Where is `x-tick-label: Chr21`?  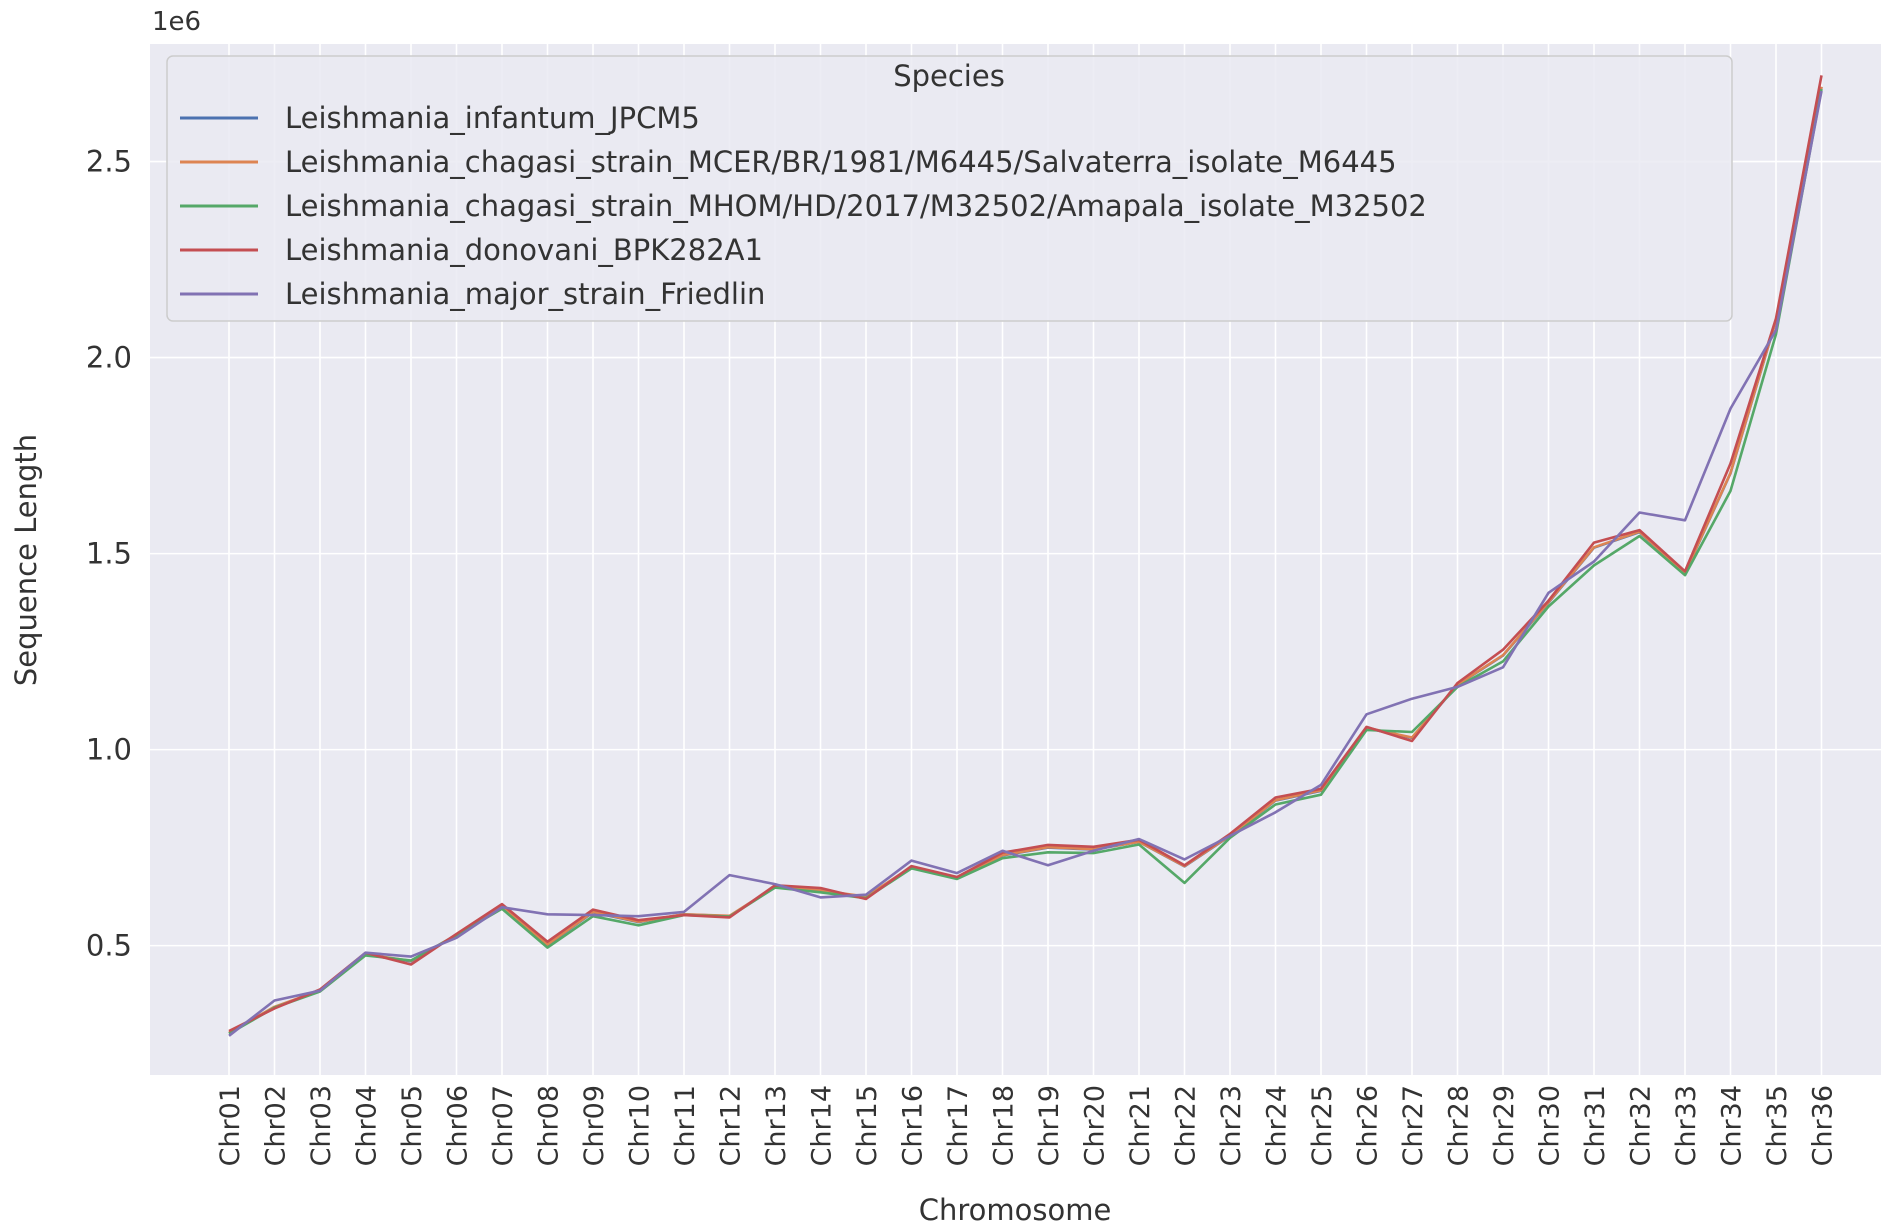 x-tick-label: Chr21 is located at coordinates (1140, 1125).